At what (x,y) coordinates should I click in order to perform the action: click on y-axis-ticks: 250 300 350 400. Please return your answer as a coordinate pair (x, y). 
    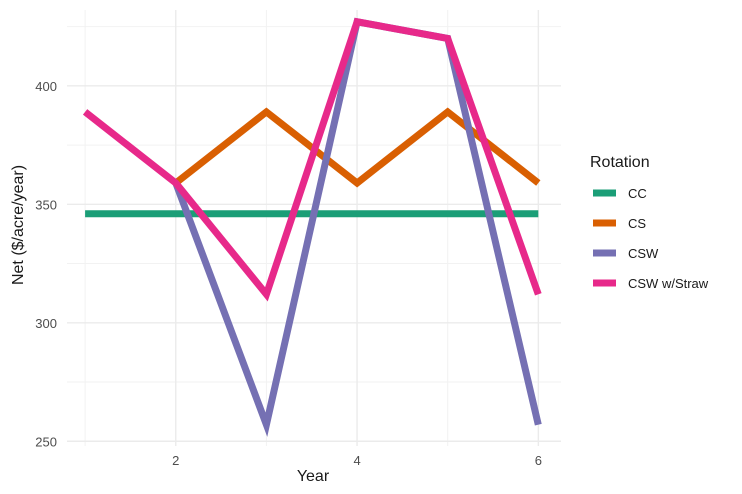
    Looking at the image, I should click on (46, 264).